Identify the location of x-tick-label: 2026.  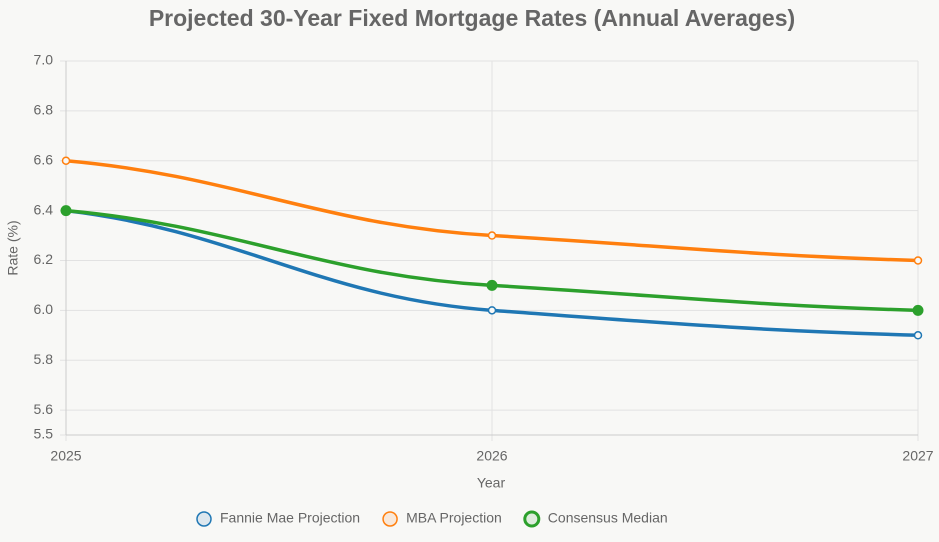
(491, 456).